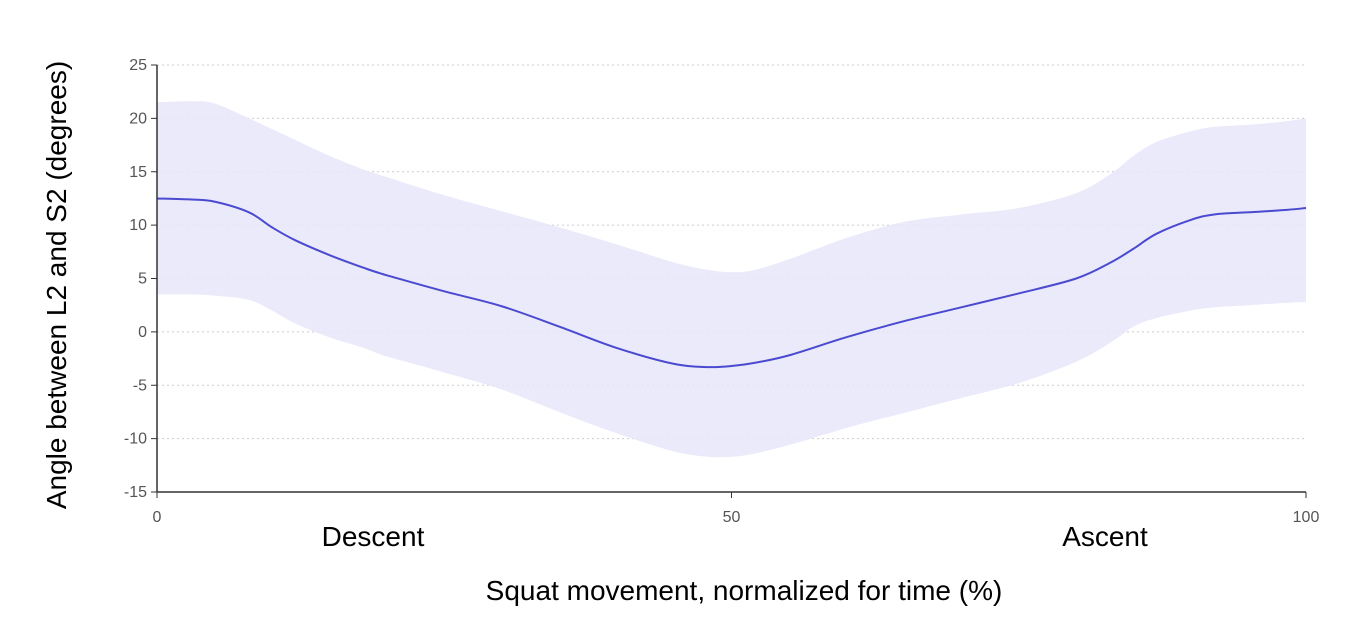  Describe the element at coordinates (138, 65) in the screenshot. I see `y-tick-label: 25` at that location.